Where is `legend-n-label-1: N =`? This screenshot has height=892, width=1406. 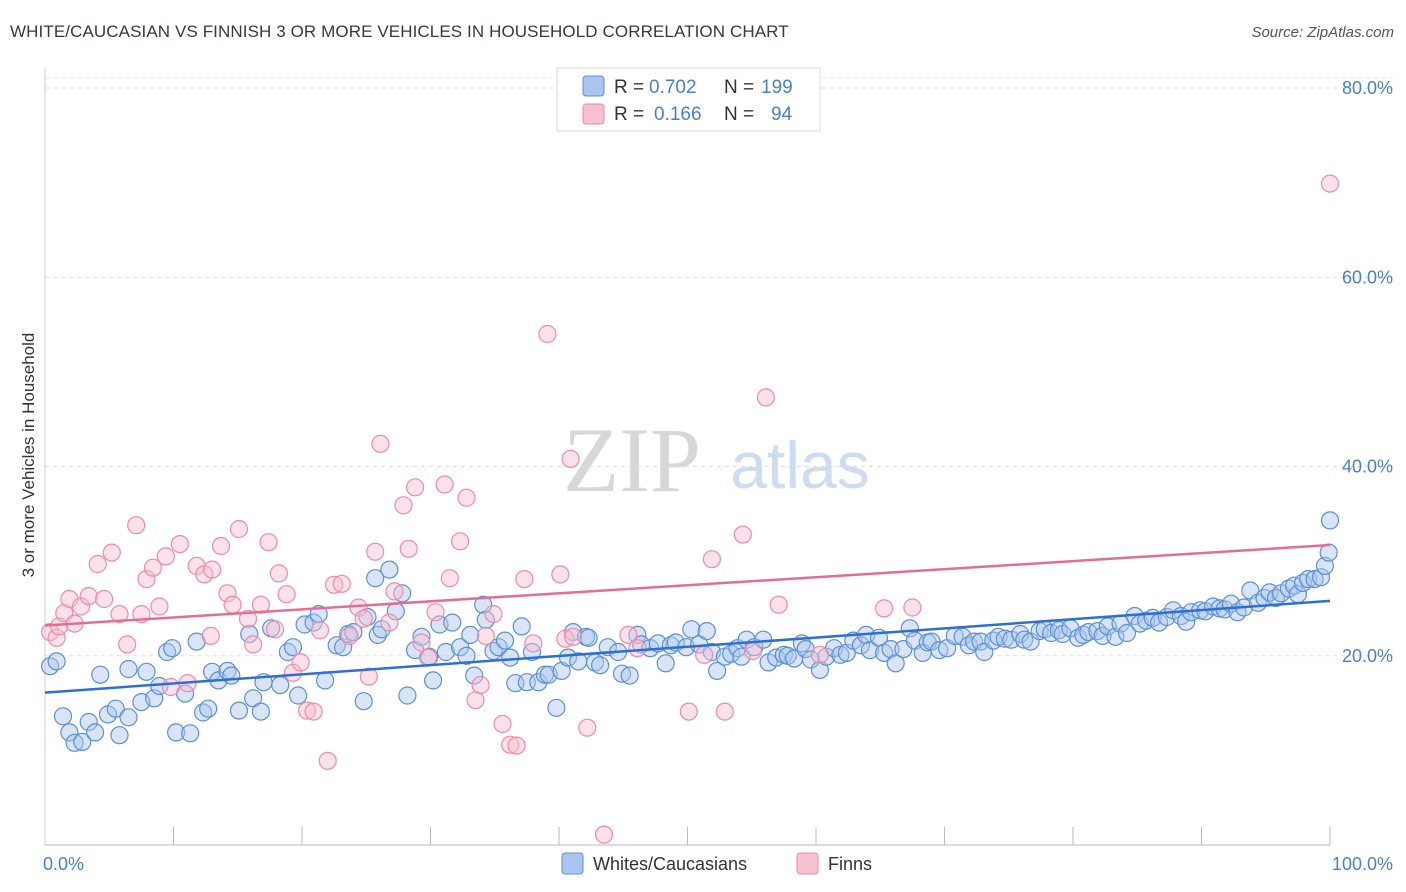
legend-n-label-1: N = is located at coordinates (739, 114).